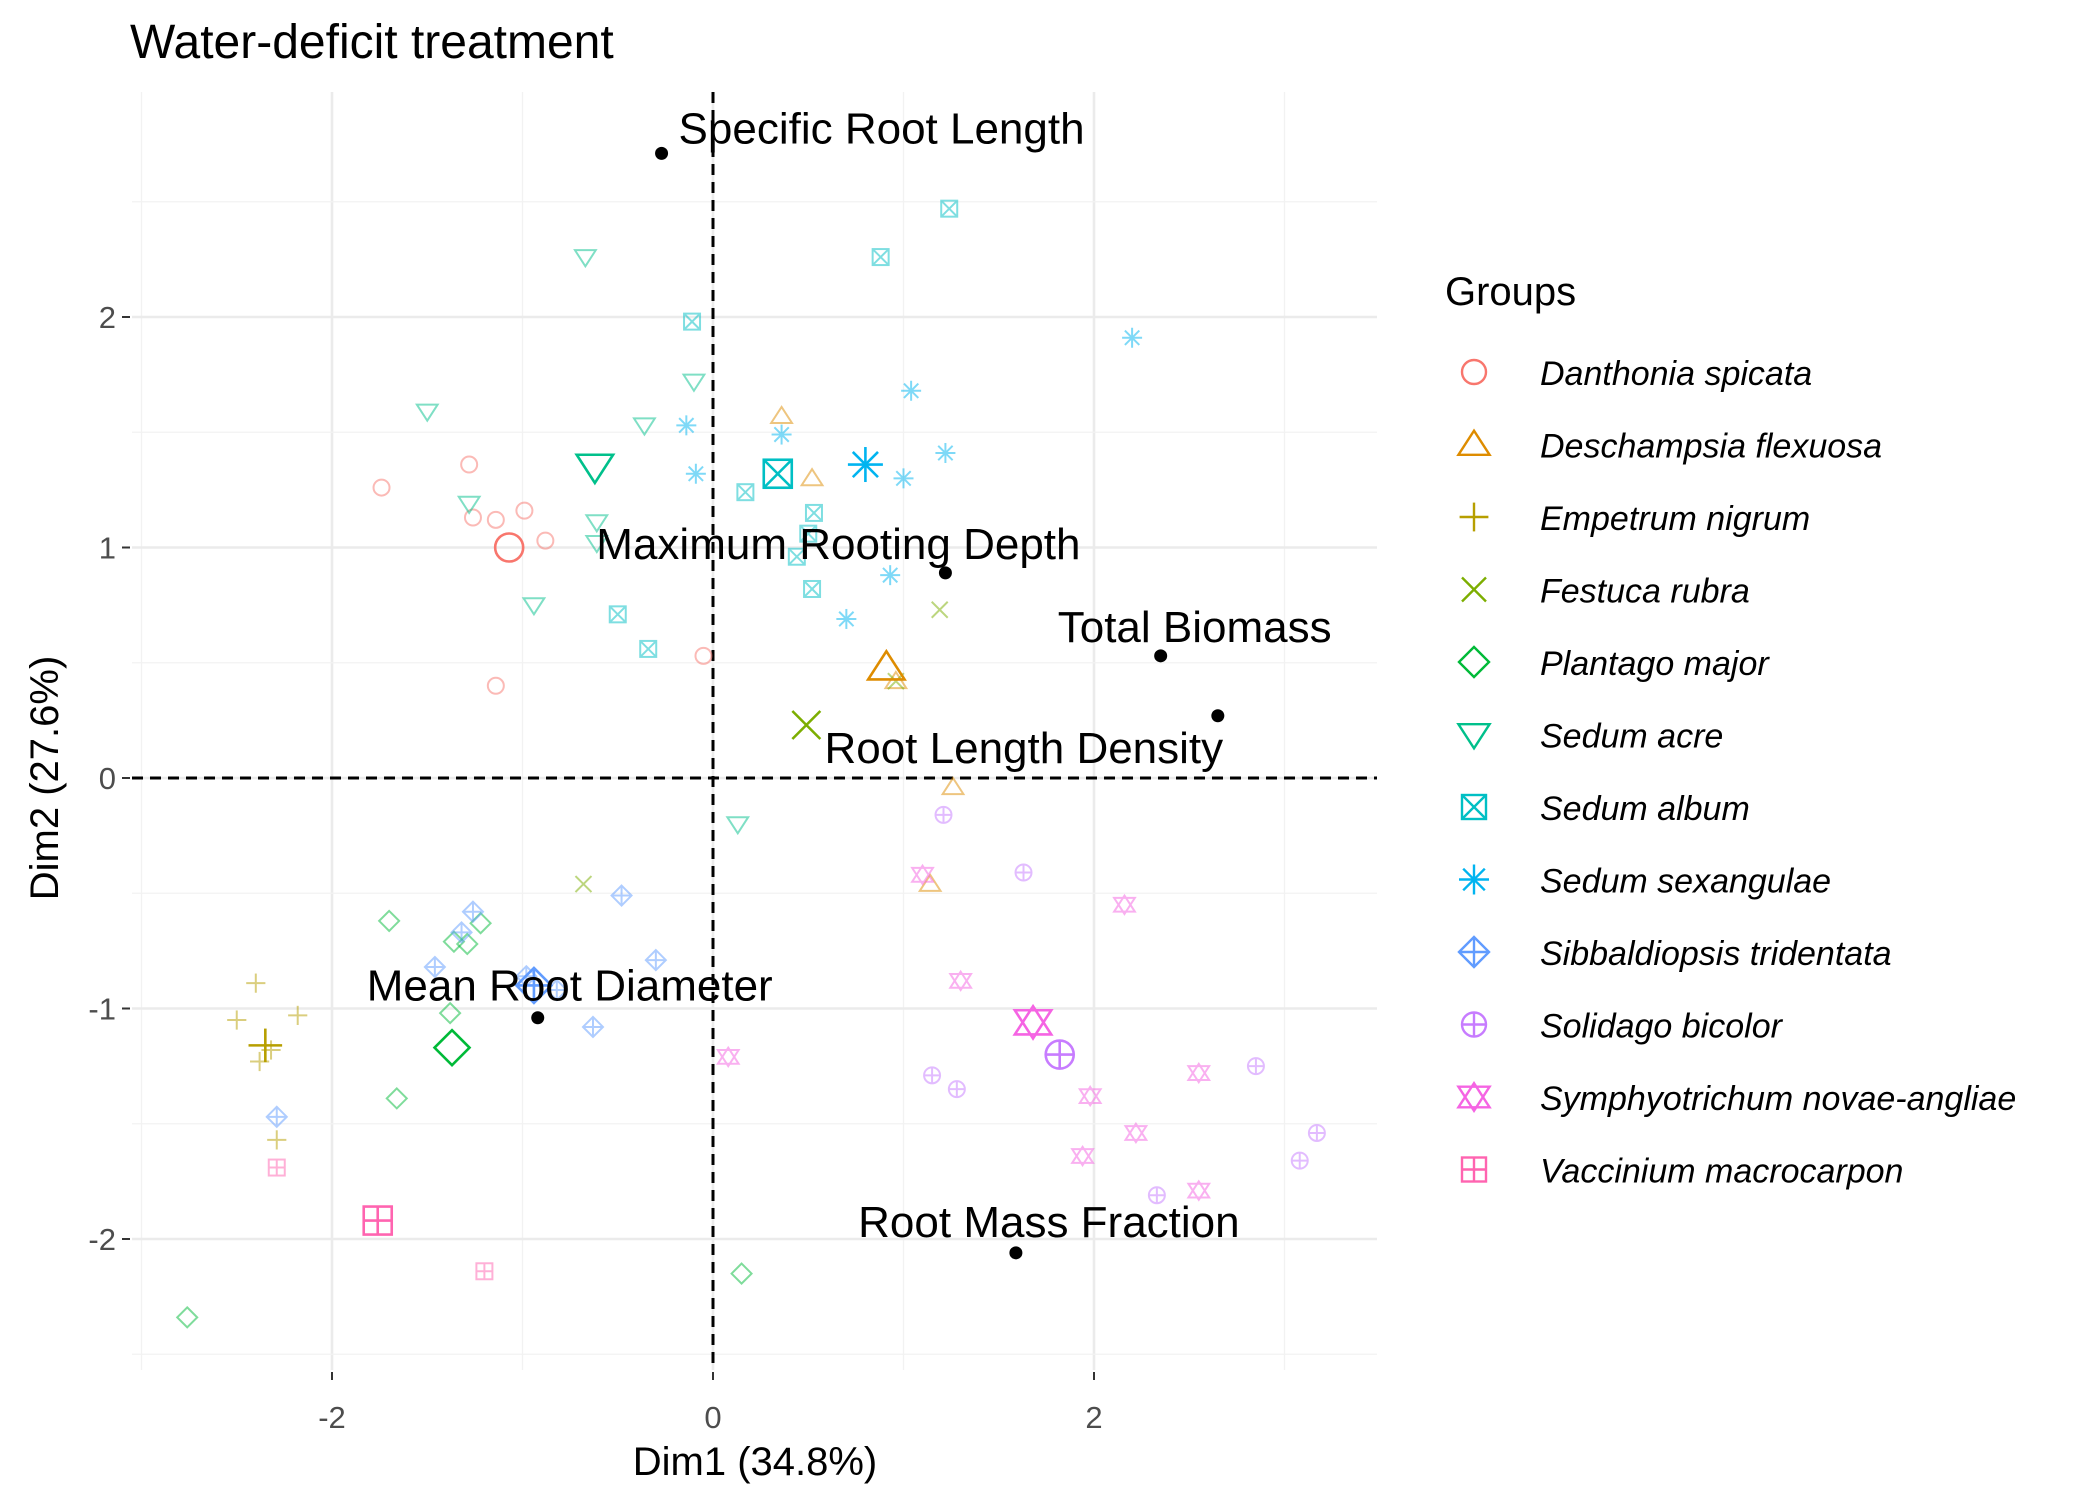  What do you see at coordinates (378, 1220) in the screenshot?
I see `centroid-vaccinium-macrocarpon` at bounding box center [378, 1220].